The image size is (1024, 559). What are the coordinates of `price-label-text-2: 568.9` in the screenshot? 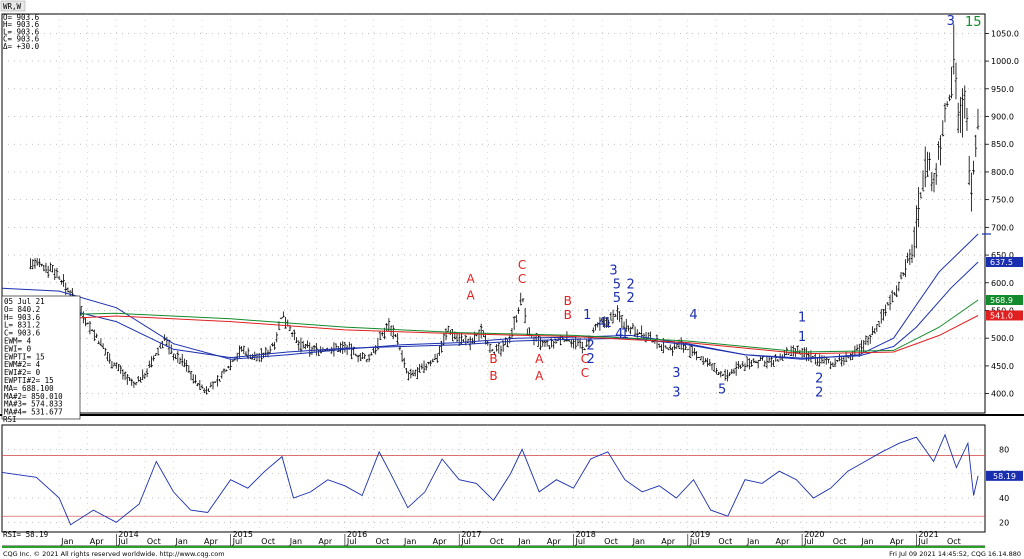 It's located at (1001, 300).